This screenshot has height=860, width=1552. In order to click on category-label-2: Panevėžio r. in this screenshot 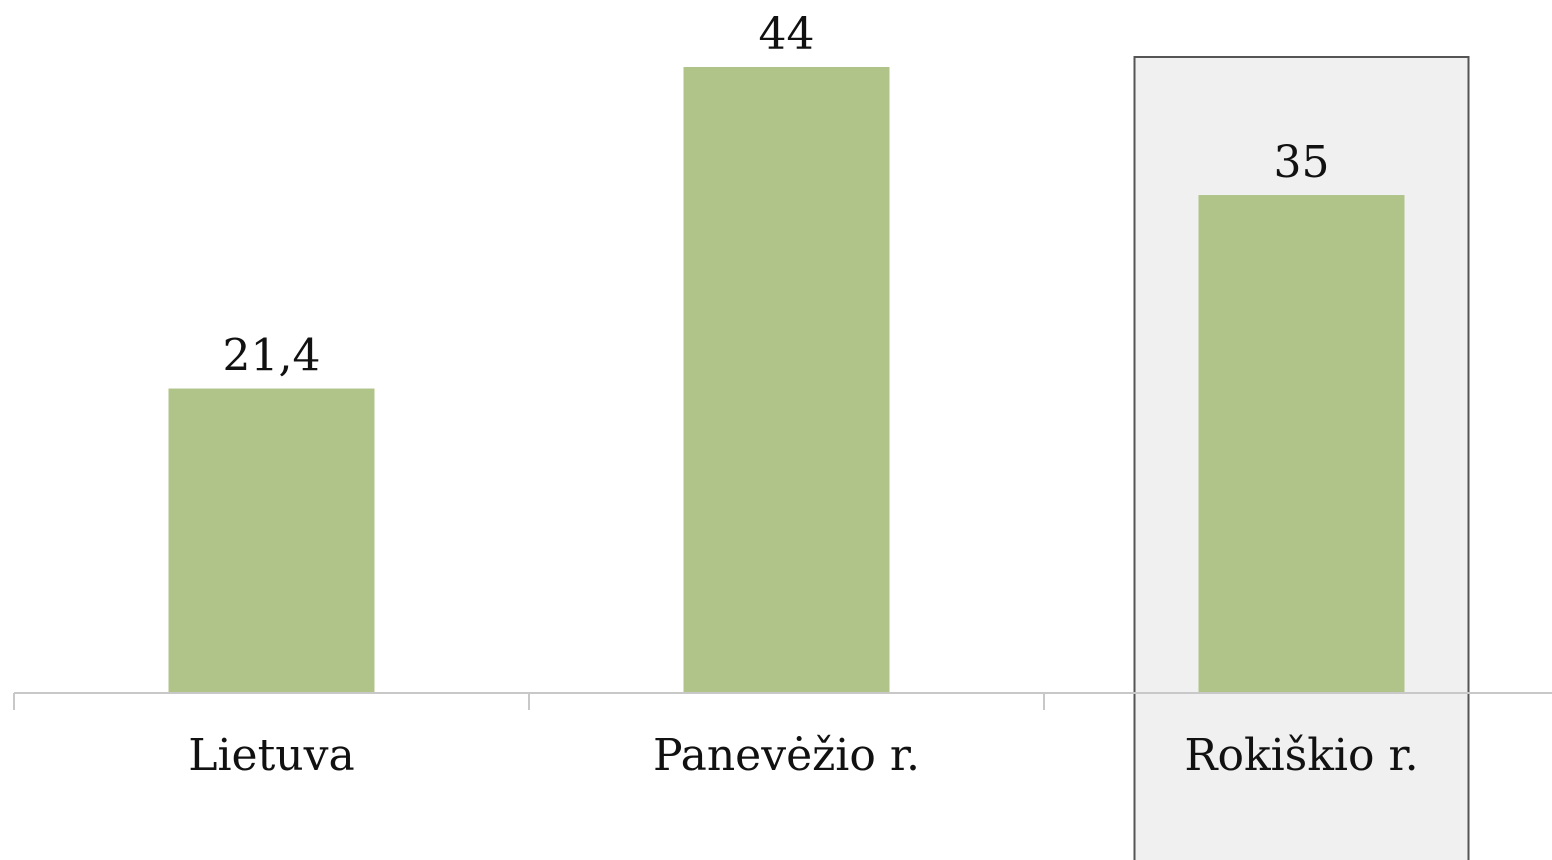, I will do `click(786, 755)`.